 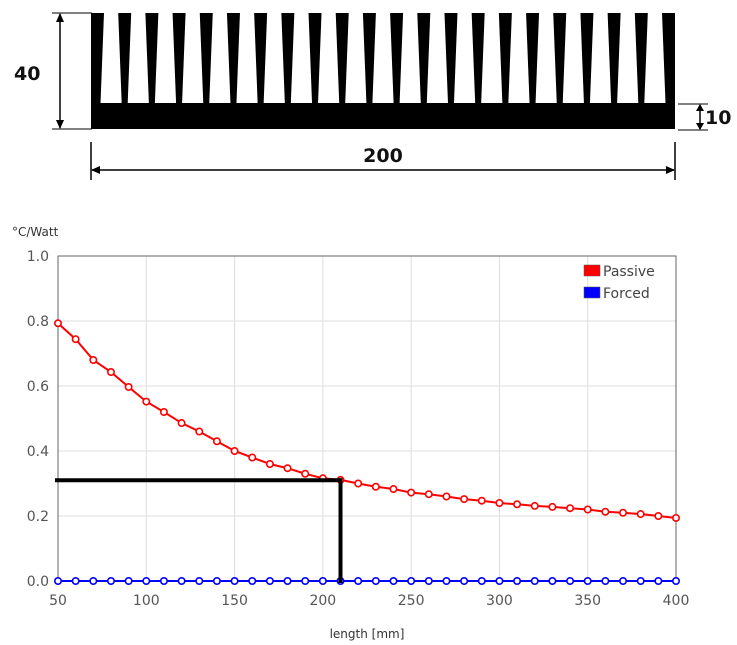 I want to click on x-tick-label: 150, so click(x=234, y=601).